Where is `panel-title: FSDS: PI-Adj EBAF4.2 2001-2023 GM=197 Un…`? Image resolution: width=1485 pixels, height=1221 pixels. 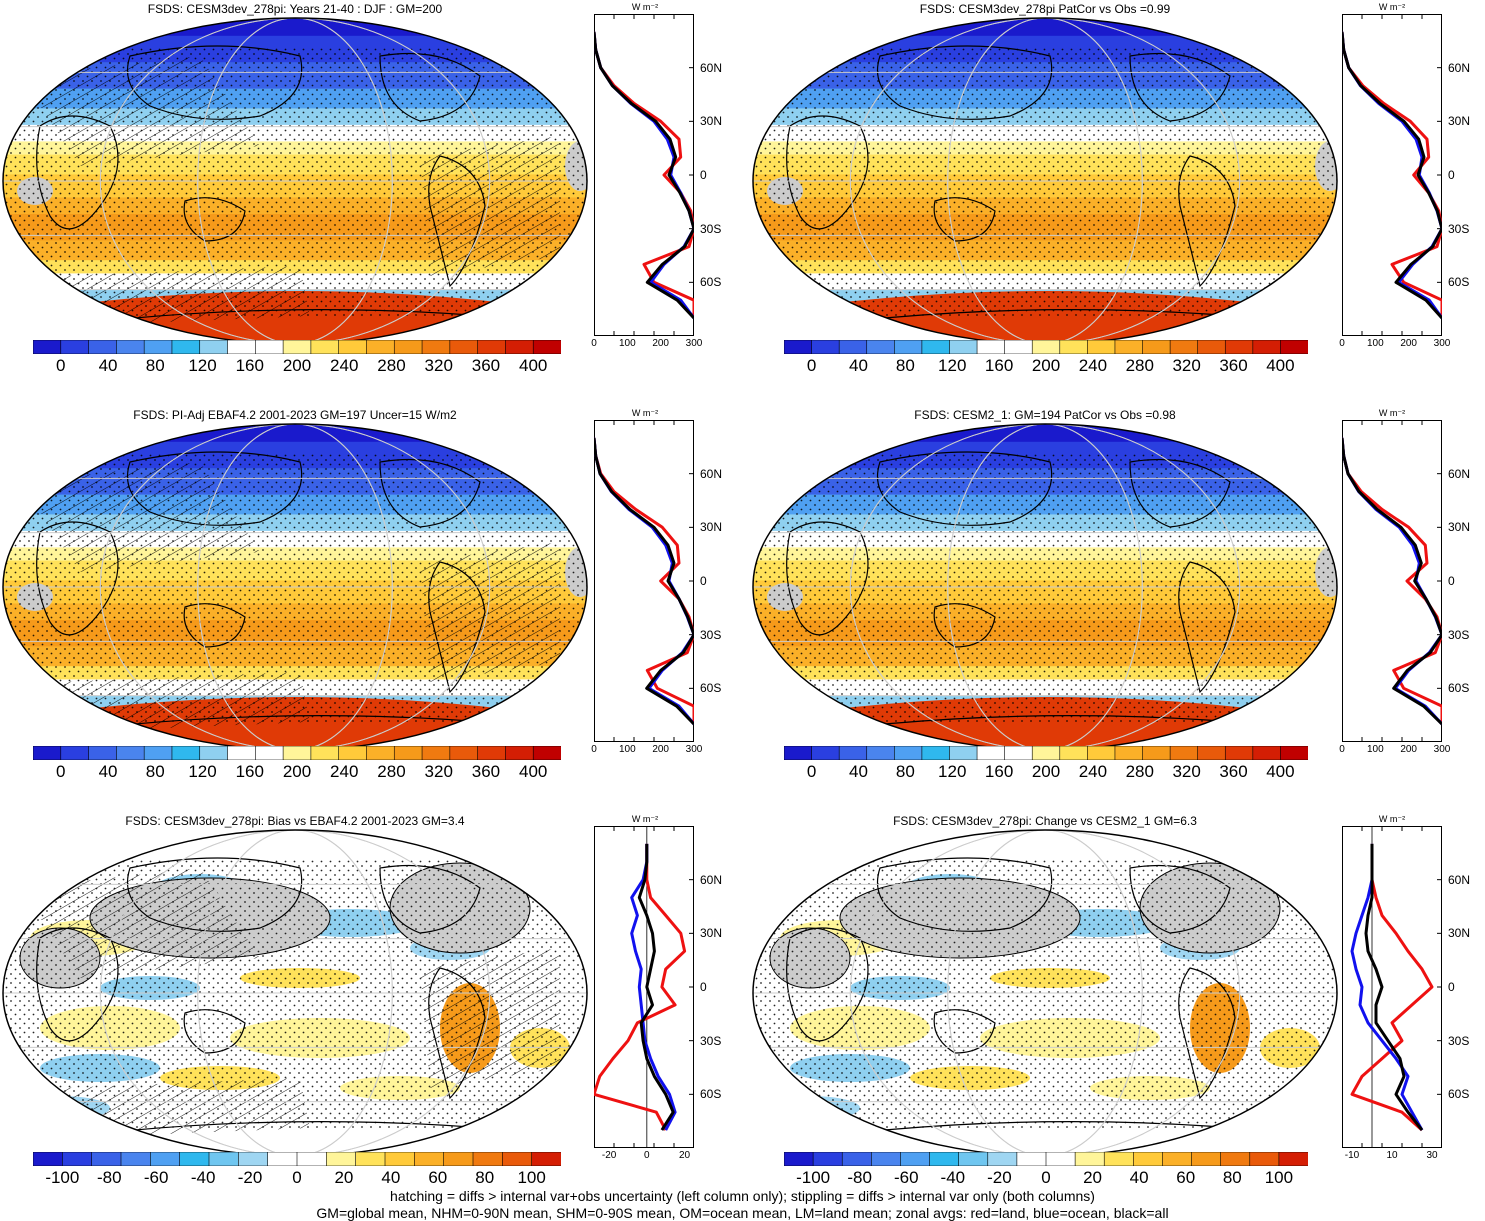
panel-title: FSDS: PI-Adj EBAF4.2 2001-2023 GM=197 Un… is located at coordinates (295, 415).